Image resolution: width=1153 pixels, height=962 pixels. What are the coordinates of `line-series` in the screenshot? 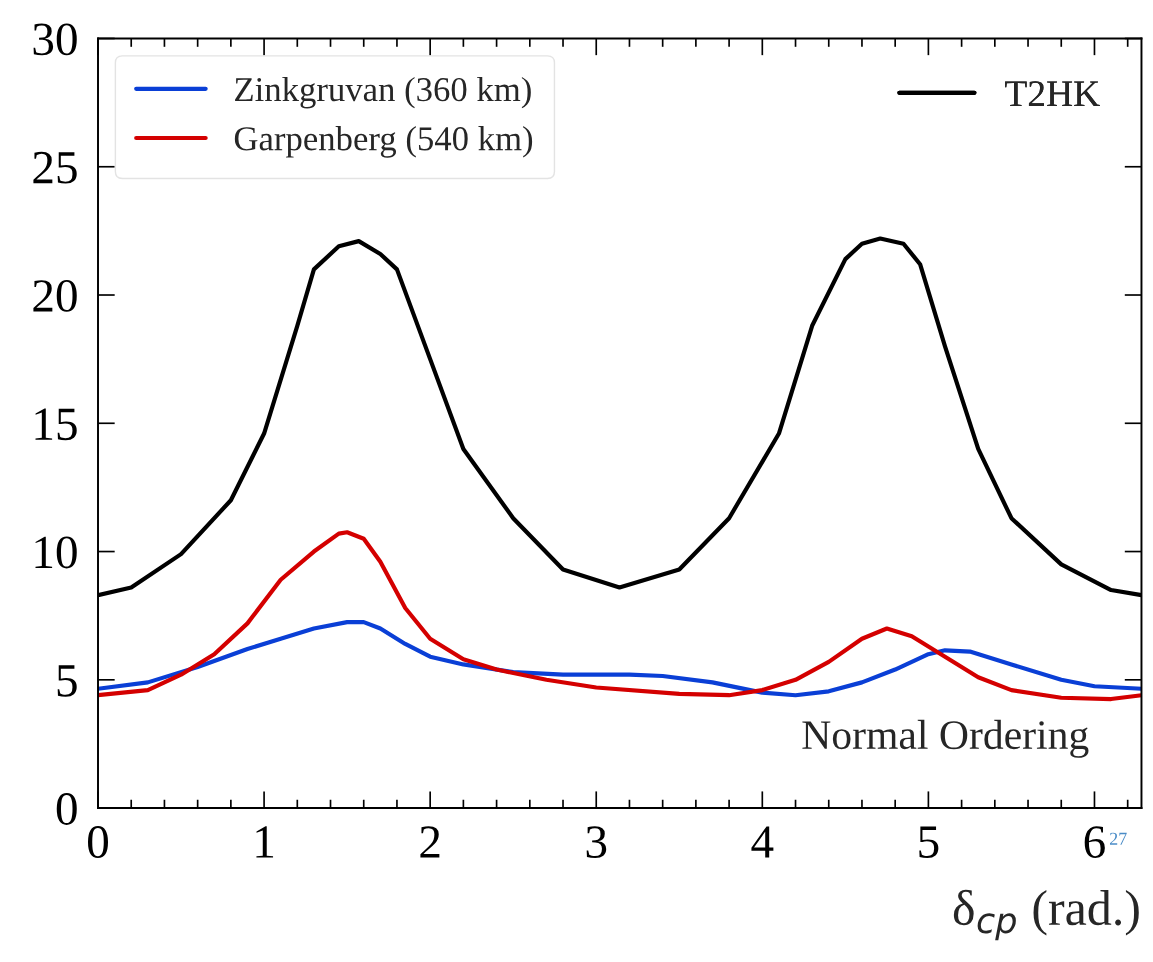 It's located at (620, 659).